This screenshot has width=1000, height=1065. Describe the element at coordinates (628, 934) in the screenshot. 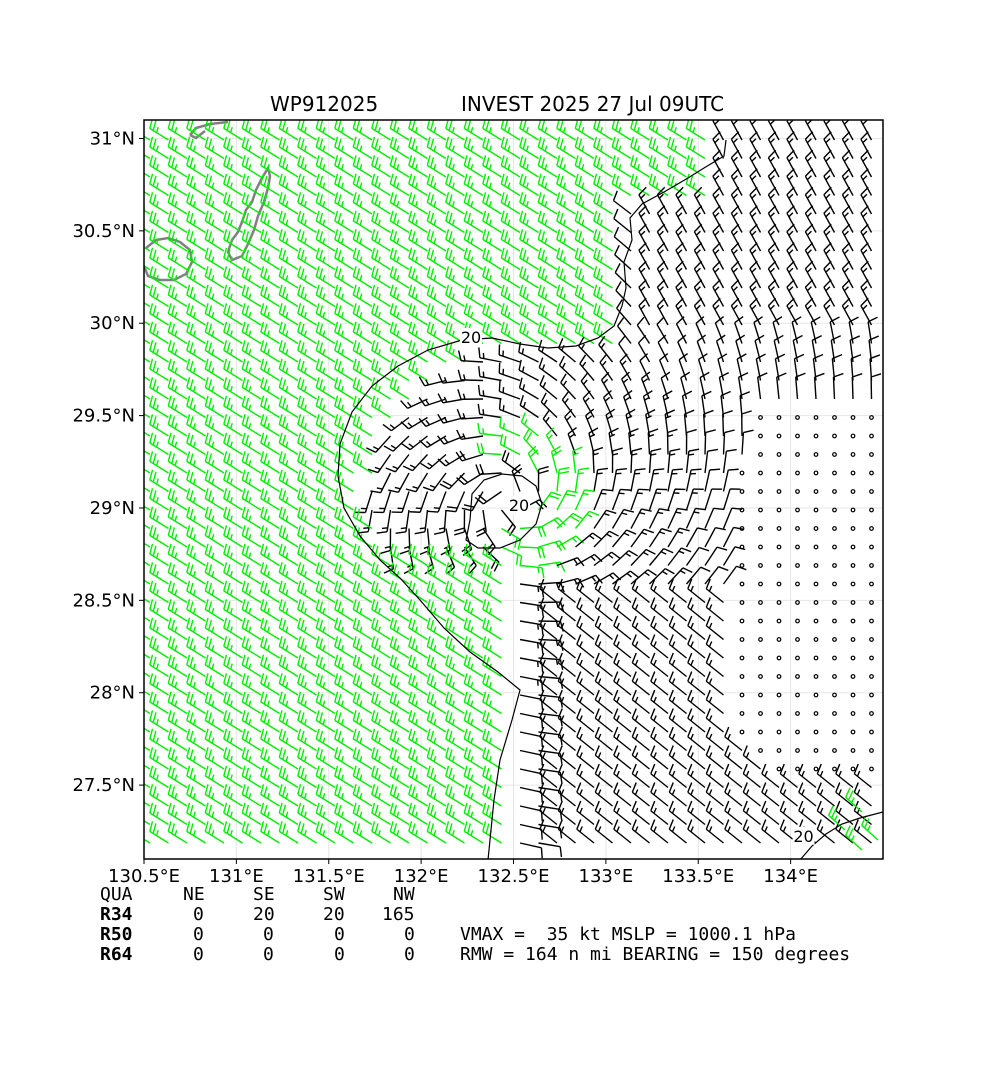

I see `intensity-info: VMAX = 35 kt MSLP = 1000.1 hPa` at that location.